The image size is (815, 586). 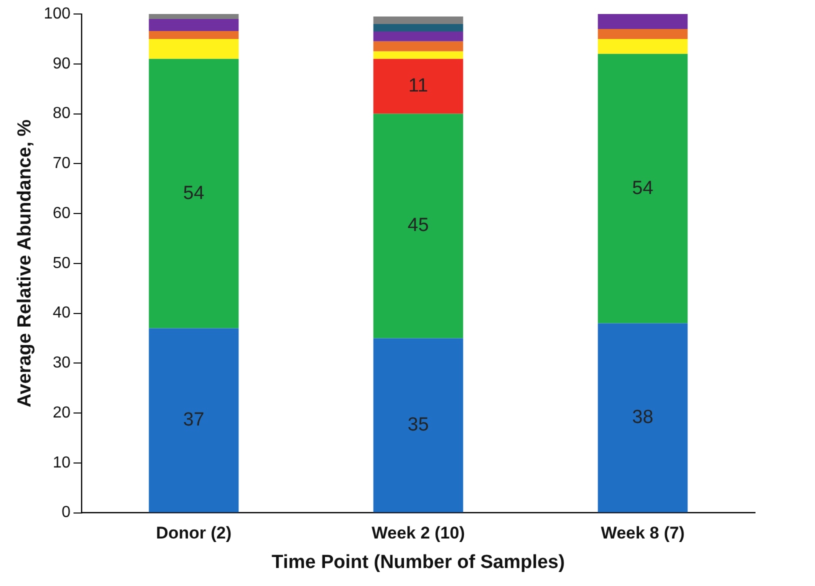 I want to click on data-label: 11, so click(x=418, y=86).